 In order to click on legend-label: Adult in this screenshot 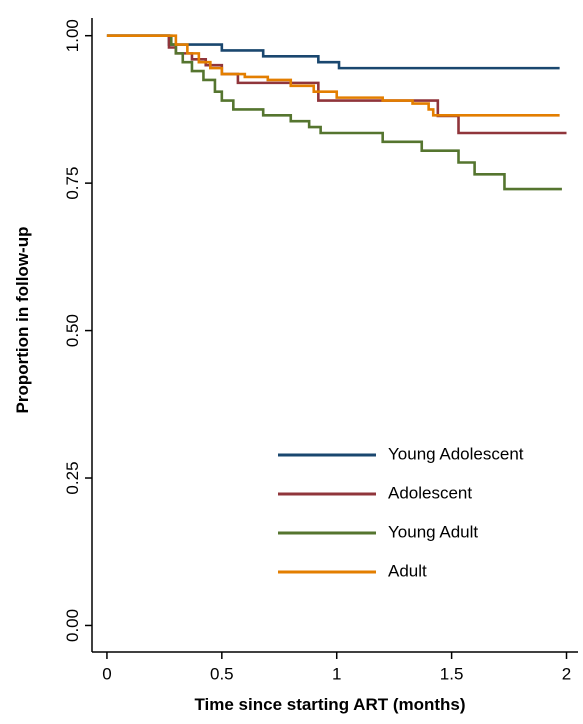, I will do `click(407, 570)`.